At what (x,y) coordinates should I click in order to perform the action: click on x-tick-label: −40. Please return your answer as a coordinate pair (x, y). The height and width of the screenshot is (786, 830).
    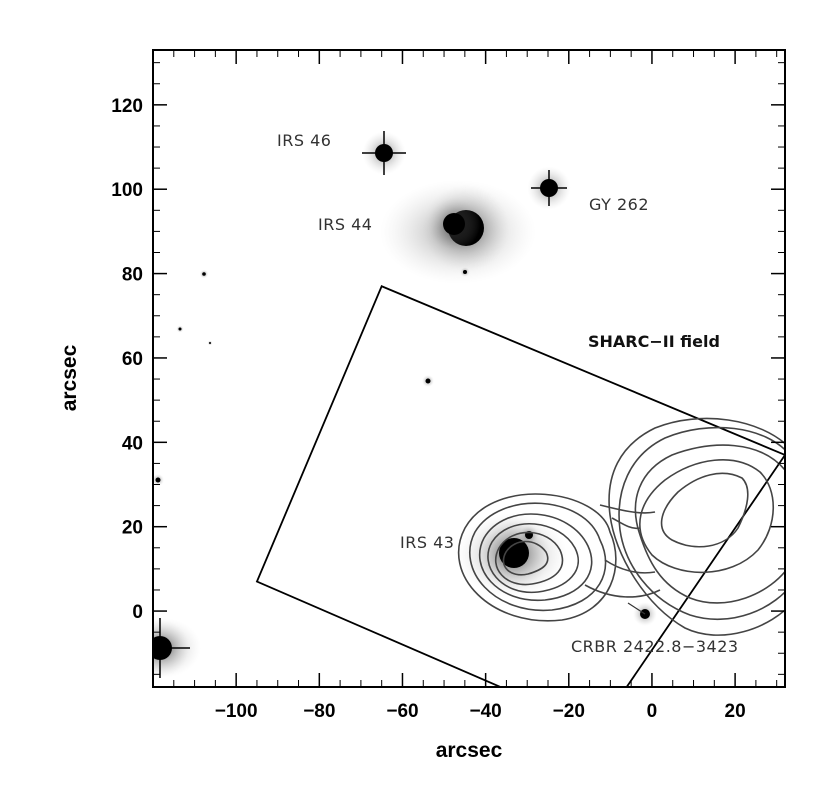
    Looking at the image, I should click on (486, 711).